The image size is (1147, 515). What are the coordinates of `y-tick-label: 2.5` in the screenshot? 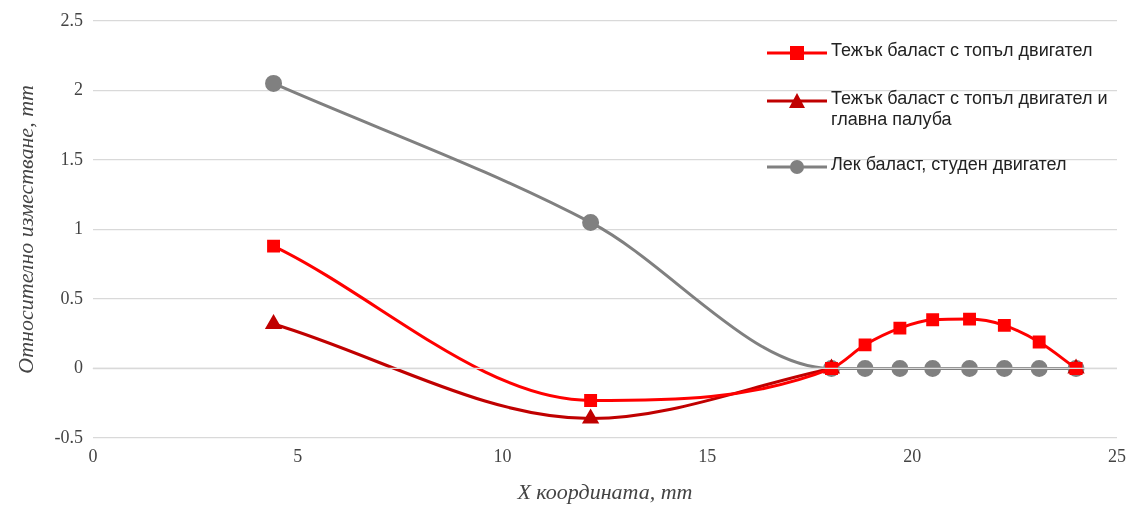 It's located at (71, 19).